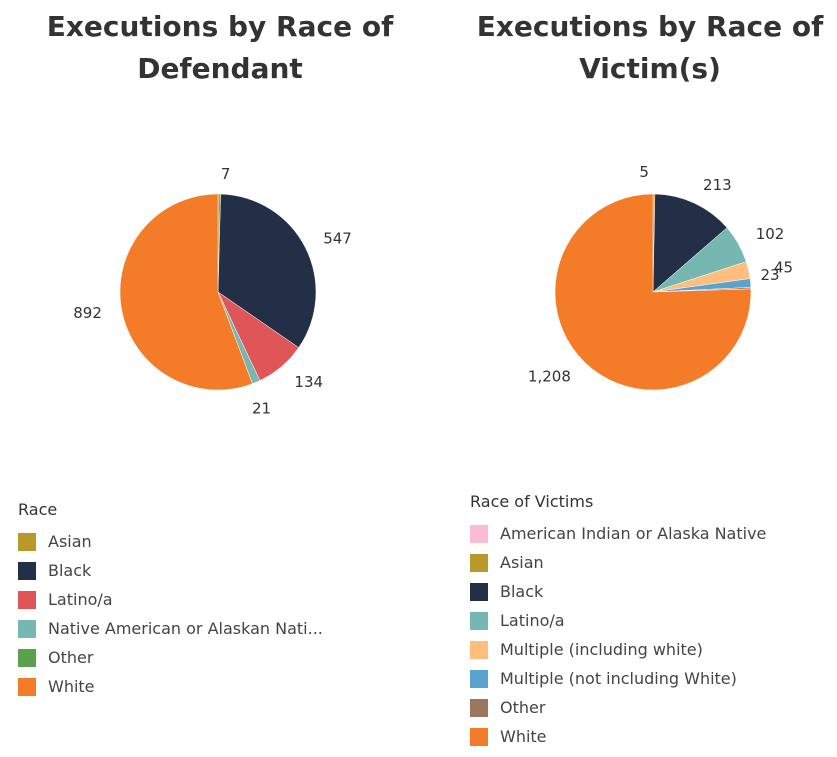  What do you see at coordinates (549, 377) in the screenshot?
I see `pie-data-label: 1,208` at bounding box center [549, 377].